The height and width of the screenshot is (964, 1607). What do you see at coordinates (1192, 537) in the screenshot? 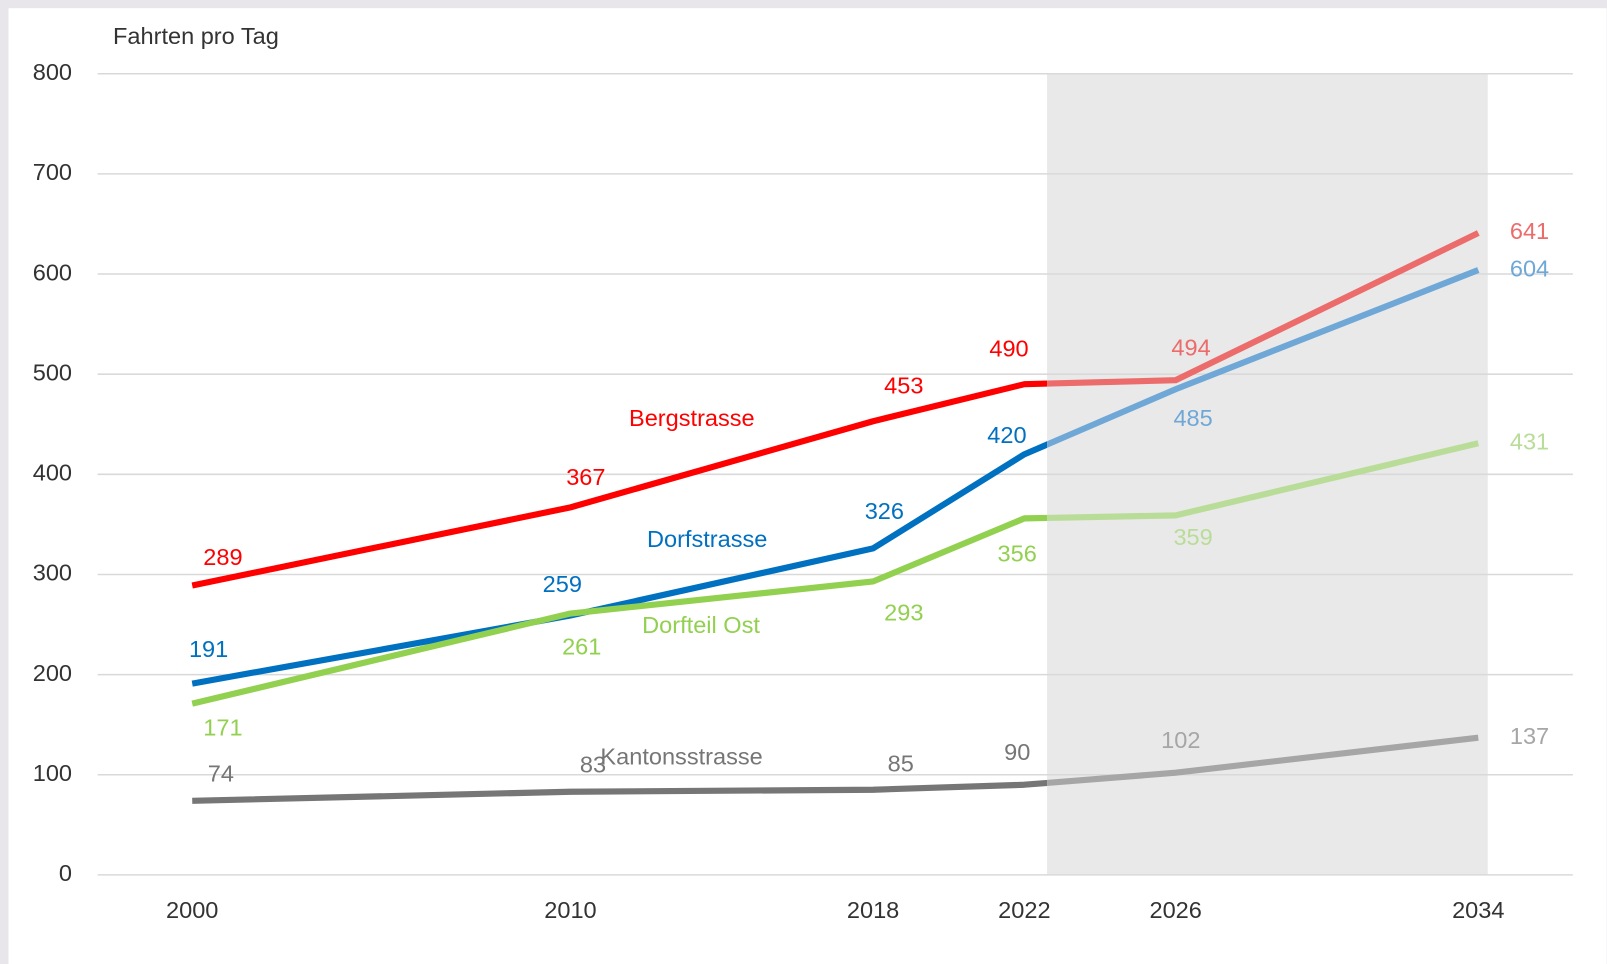
I see `data-label: 359` at bounding box center [1192, 537].